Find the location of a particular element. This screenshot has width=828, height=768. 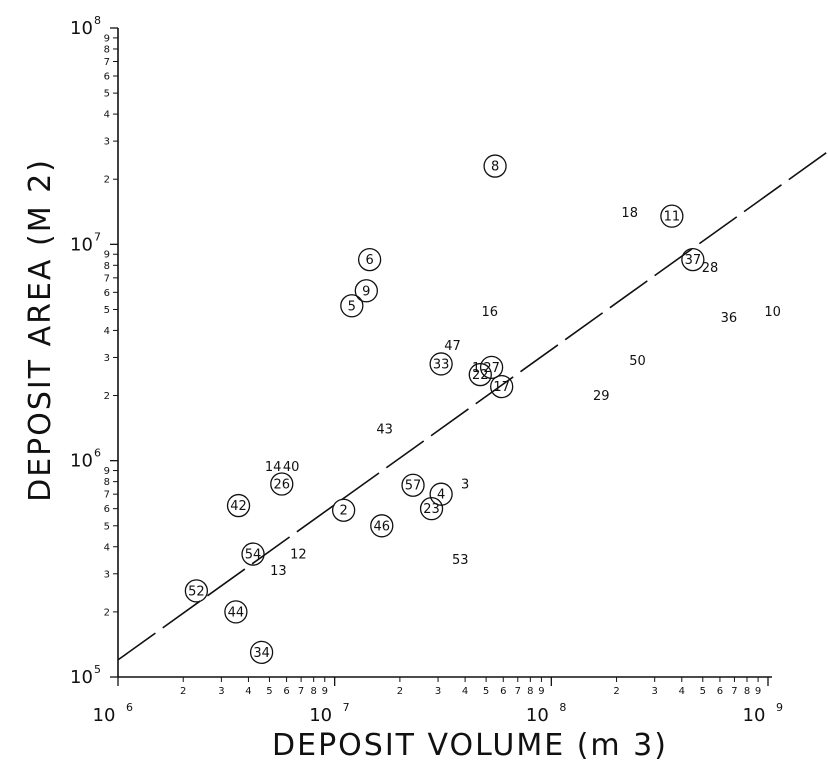

x-decade-exponent: 6 is located at coordinates (129, 707).